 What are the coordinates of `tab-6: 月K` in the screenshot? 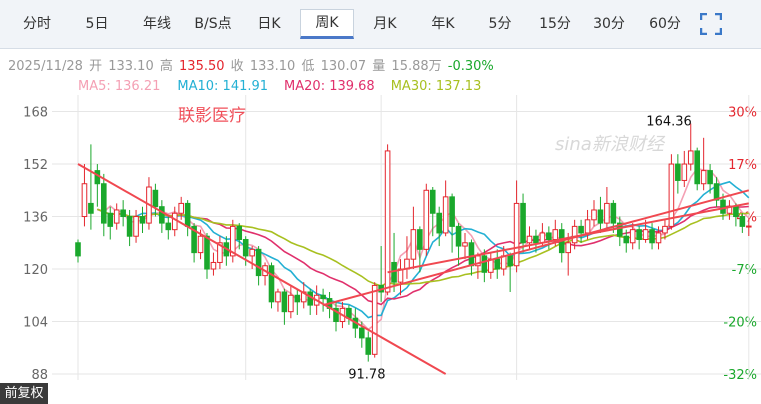 It's located at (385, 24).